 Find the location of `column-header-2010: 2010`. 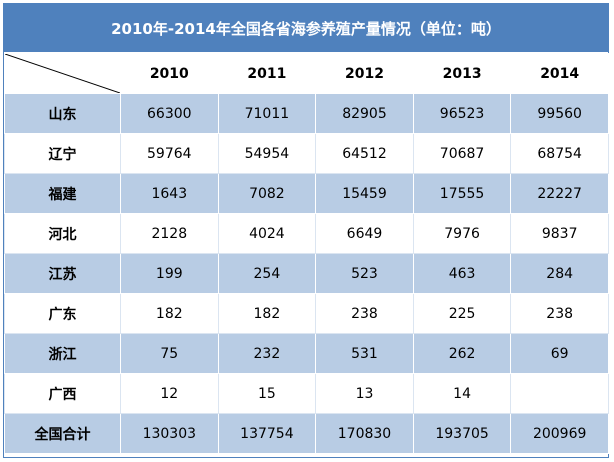

column-header-2010: 2010 is located at coordinates (169, 73).